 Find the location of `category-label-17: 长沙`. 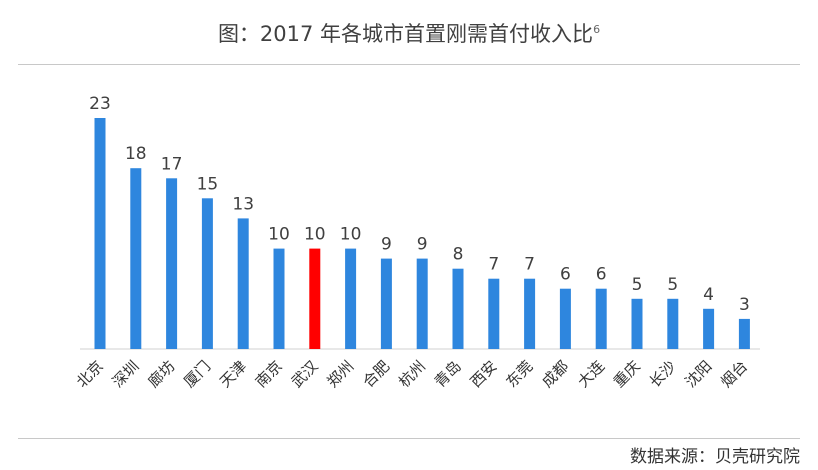

category-label-17: 长沙 is located at coordinates (663, 374).